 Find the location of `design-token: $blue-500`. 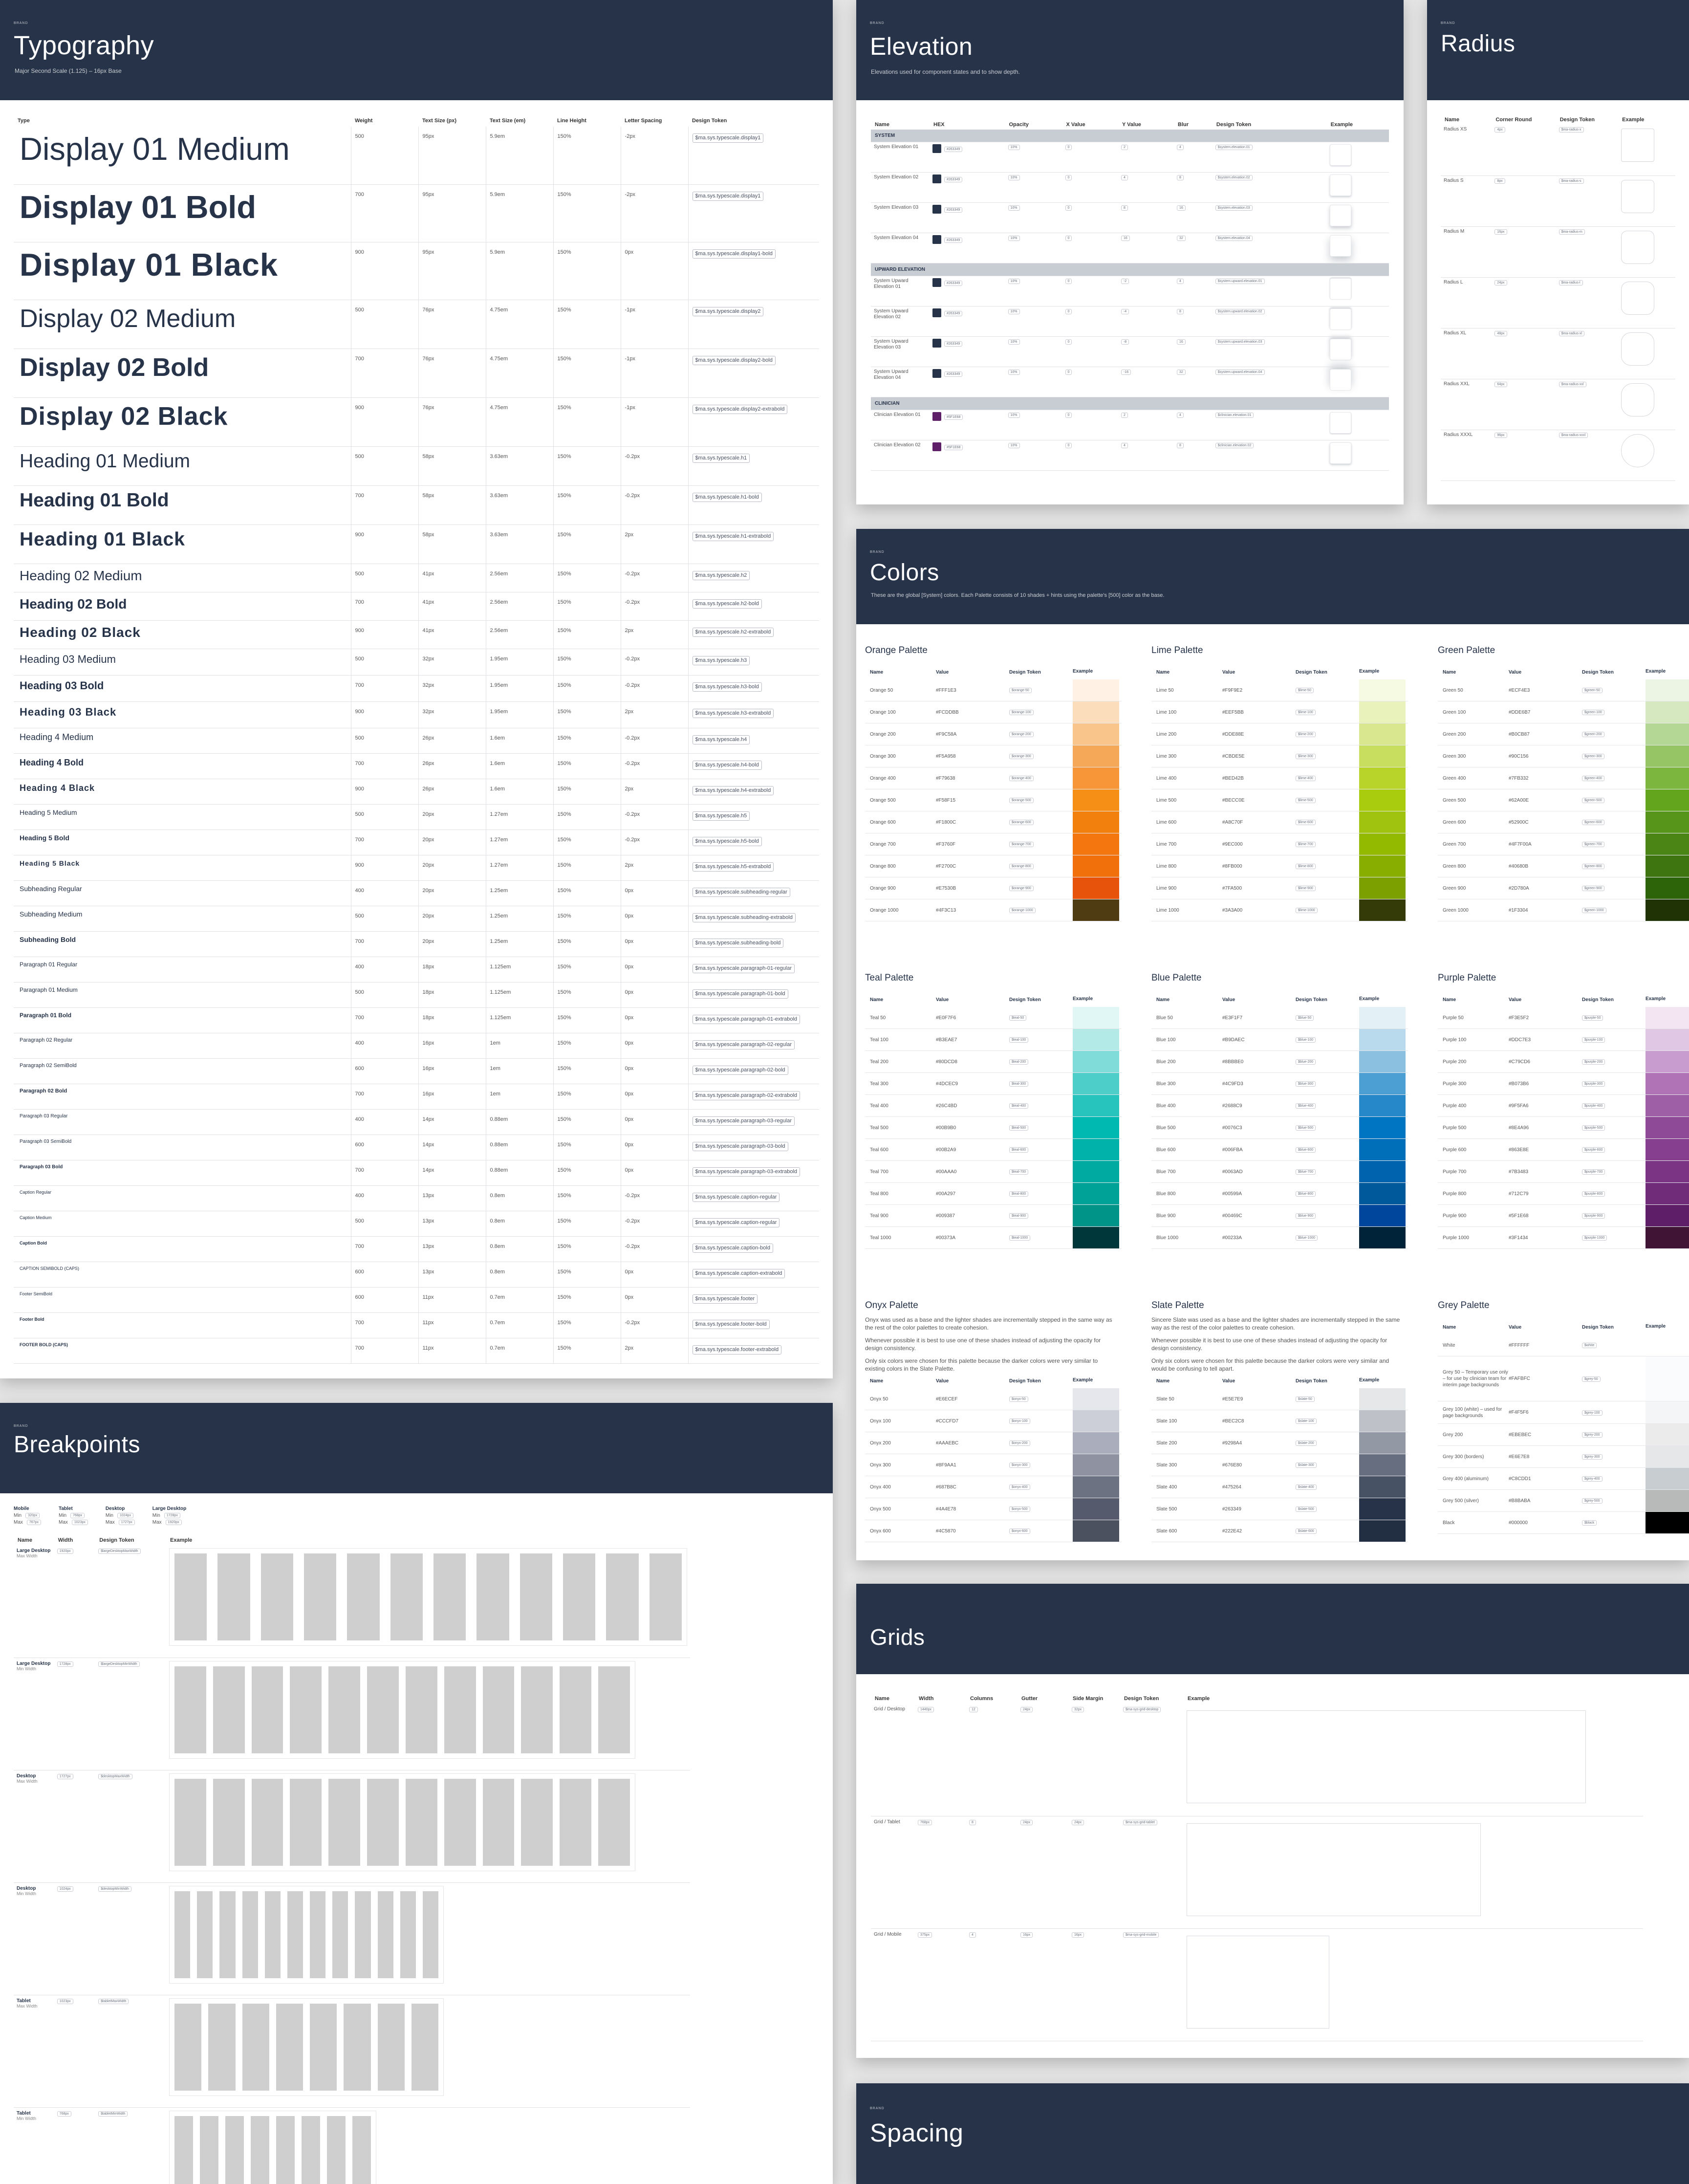

design-token: $blue-500 is located at coordinates (1306, 1128).